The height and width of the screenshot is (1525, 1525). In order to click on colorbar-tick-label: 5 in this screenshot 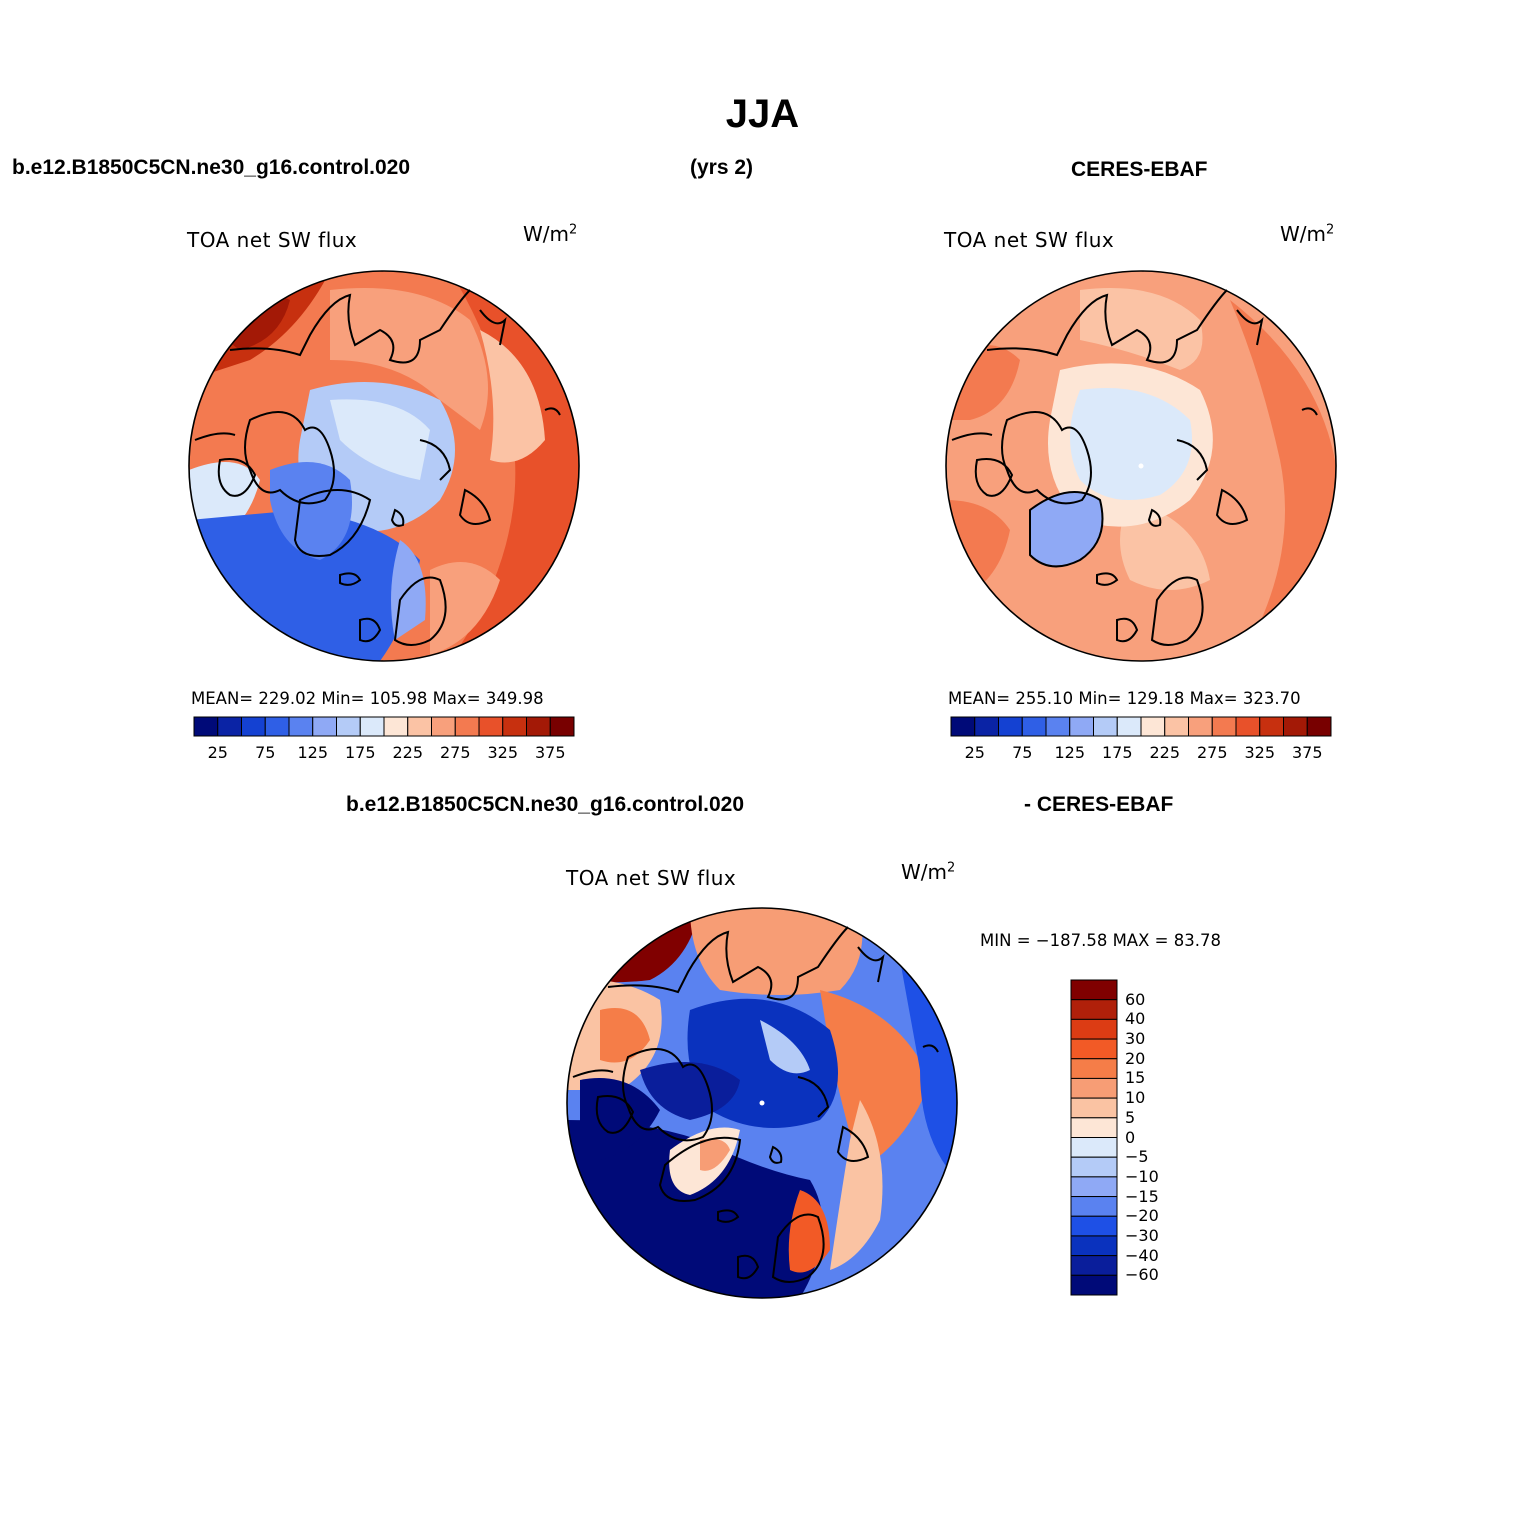, I will do `click(1130, 1117)`.